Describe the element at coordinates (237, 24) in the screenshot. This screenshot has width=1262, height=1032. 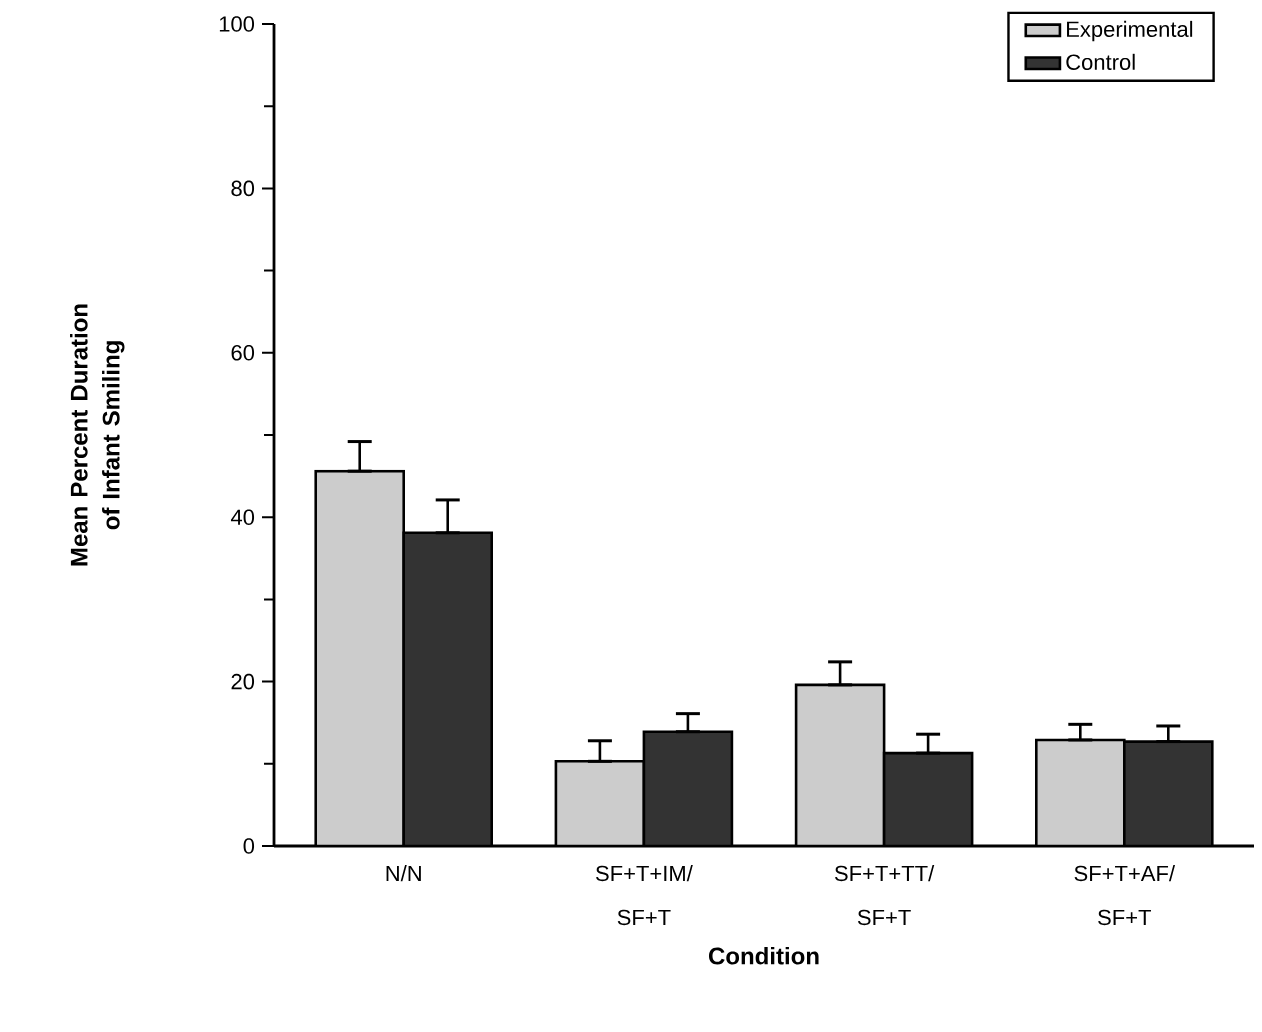
I see `y-tick-label: 100` at that location.